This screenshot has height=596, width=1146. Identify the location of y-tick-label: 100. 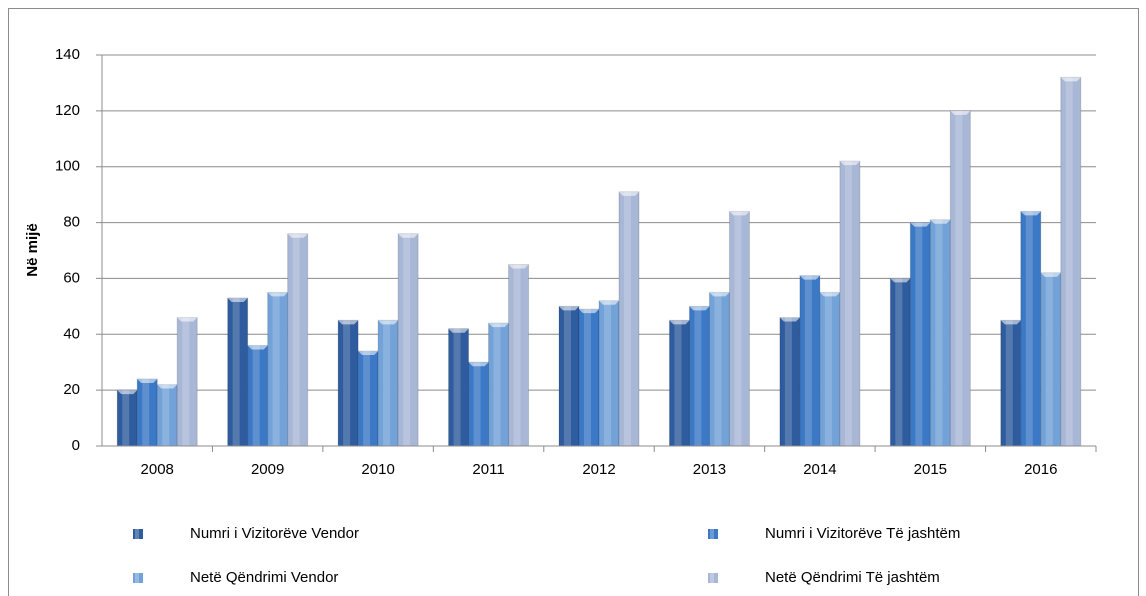
(67, 166).